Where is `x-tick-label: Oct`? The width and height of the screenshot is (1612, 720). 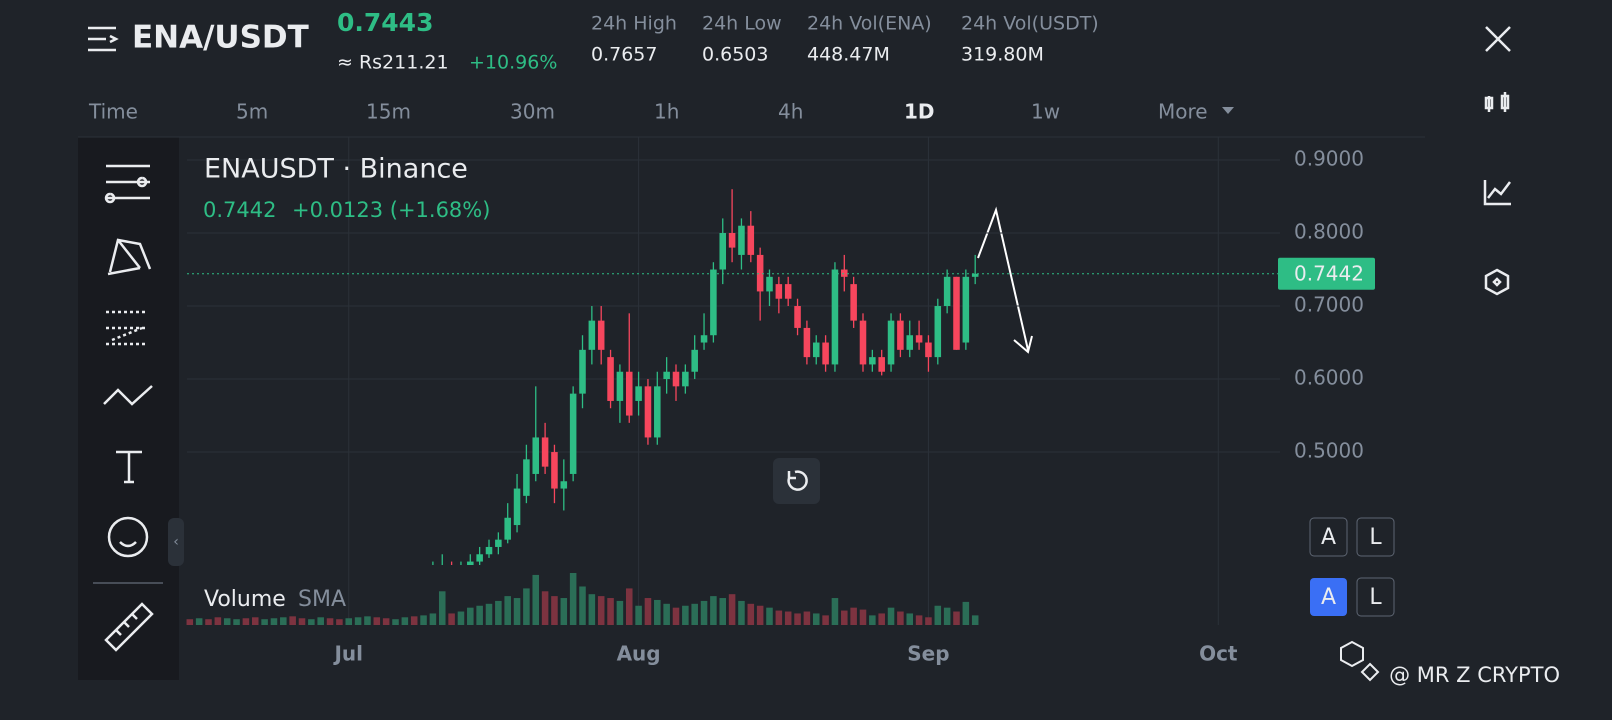 x-tick-label: Oct is located at coordinates (1218, 654).